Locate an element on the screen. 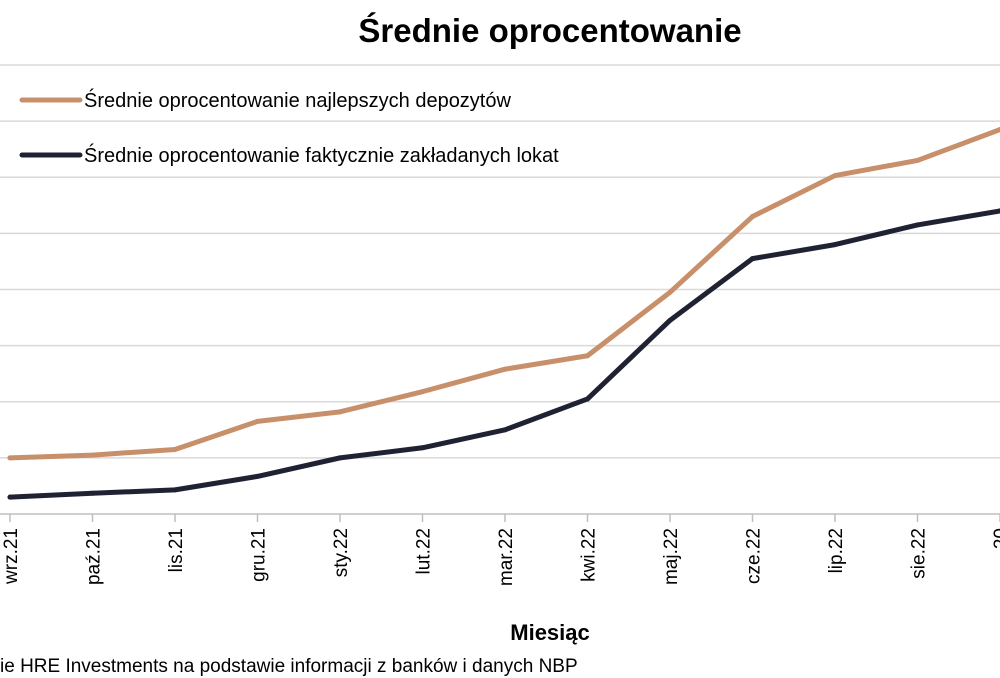 The image size is (1000, 678). x-tick-label: cze.22 is located at coordinates (754, 556).